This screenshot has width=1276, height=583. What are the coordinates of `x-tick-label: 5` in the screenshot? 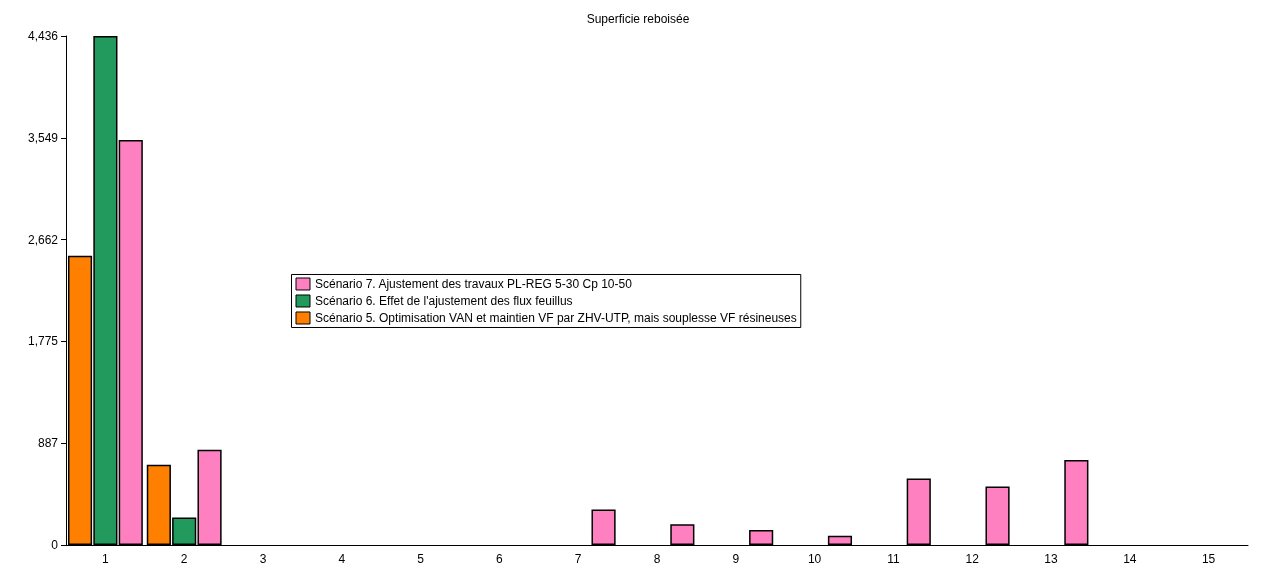 It's located at (421, 559).